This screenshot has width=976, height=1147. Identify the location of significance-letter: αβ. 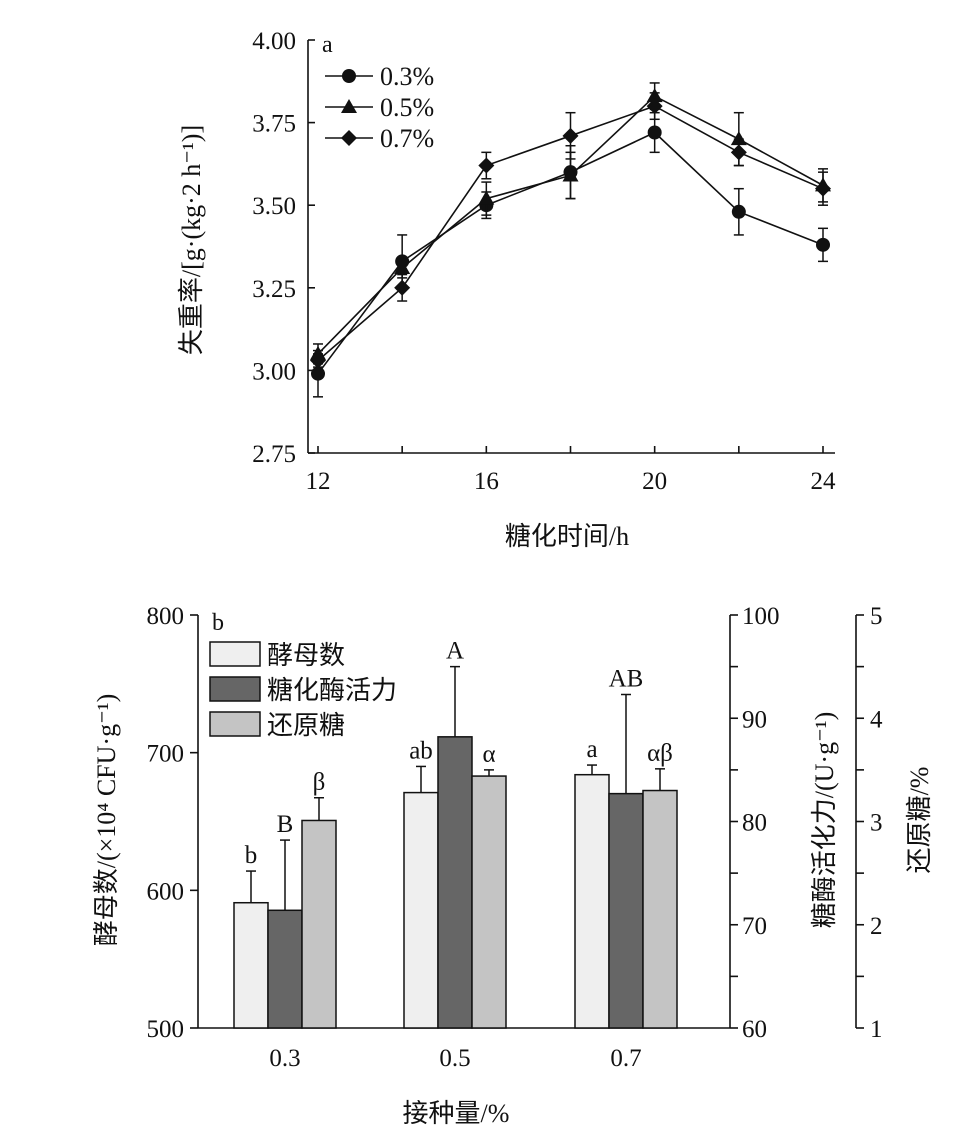
(660, 753).